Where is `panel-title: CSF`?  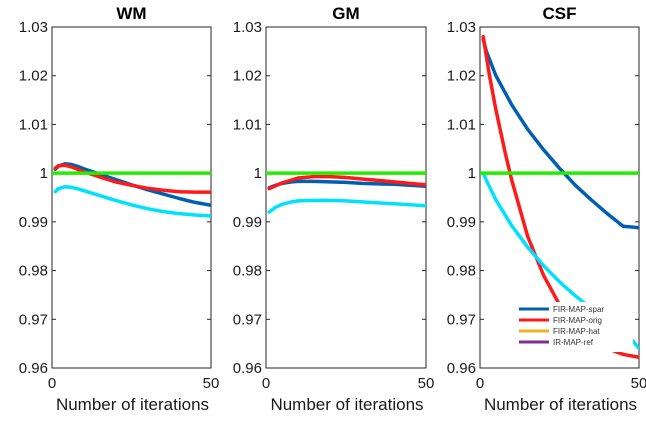
panel-title: CSF is located at coordinates (560, 13).